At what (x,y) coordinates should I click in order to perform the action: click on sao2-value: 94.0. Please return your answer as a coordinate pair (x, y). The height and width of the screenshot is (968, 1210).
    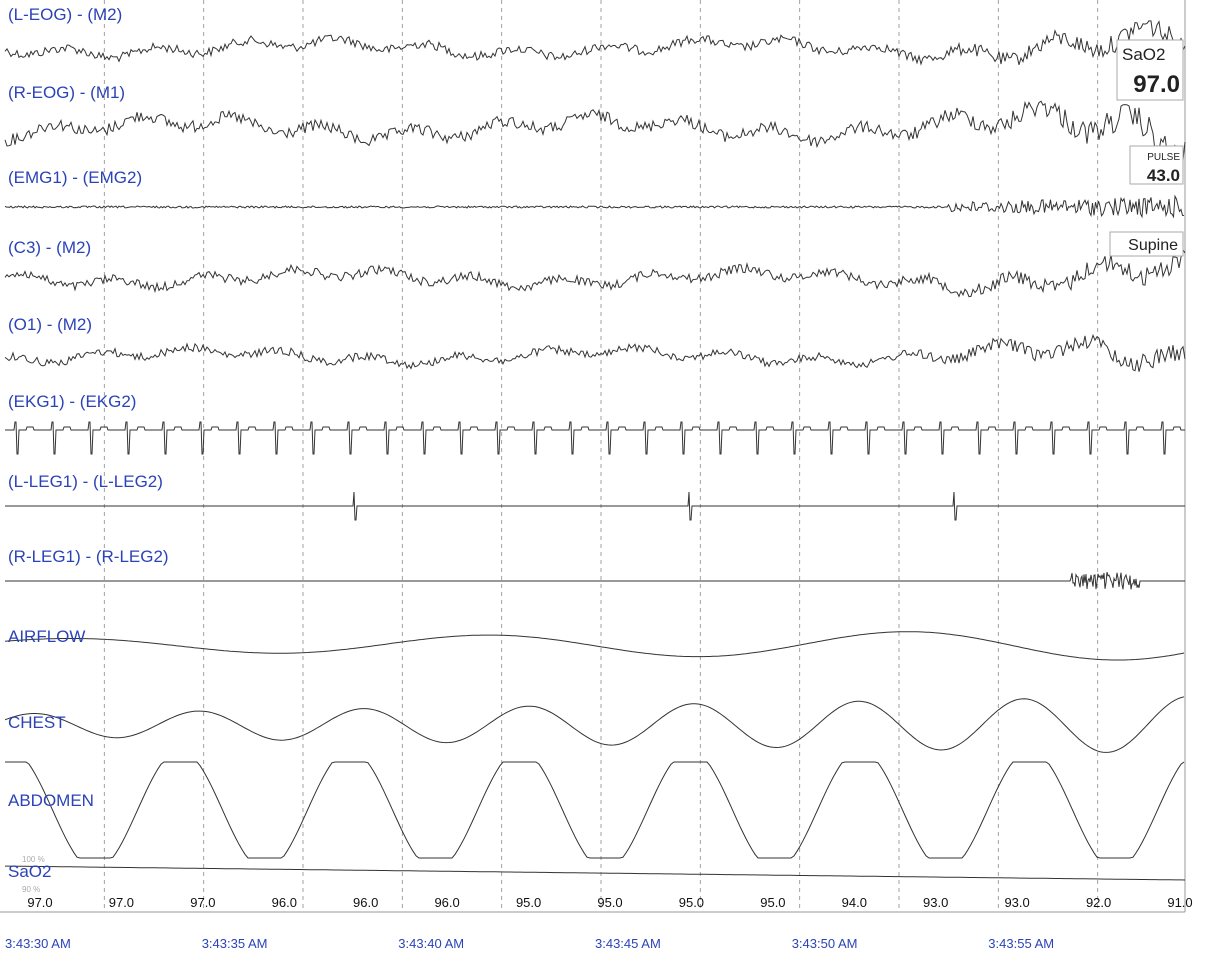
    Looking at the image, I should click on (854, 902).